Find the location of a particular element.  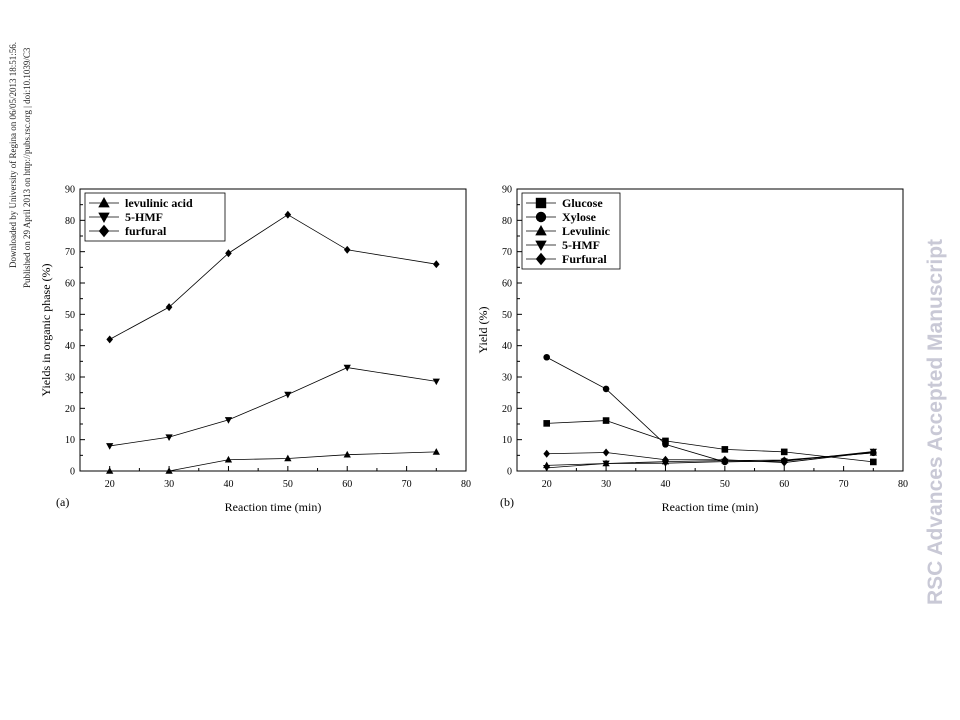

legend-label: Levulinic is located at coordinates (586, 231).